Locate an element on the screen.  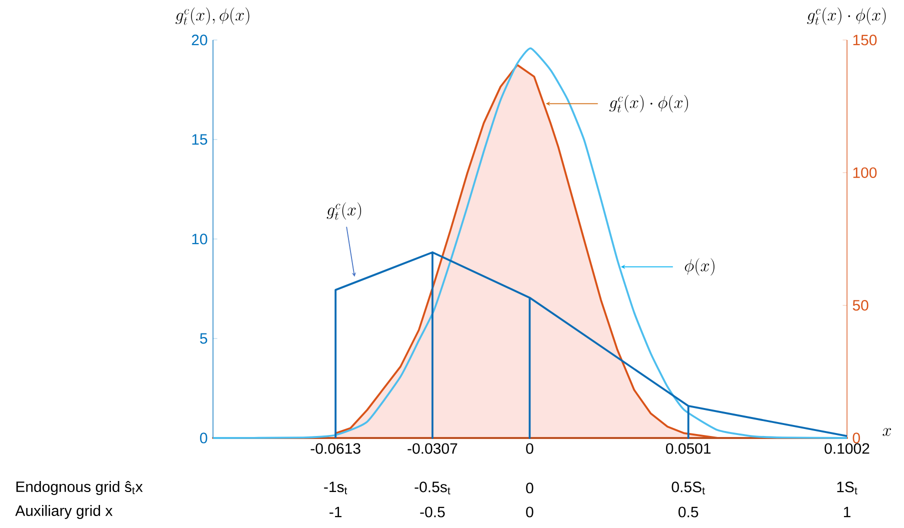
text: Auxiliary grid x is located at coordinates (64, 512).